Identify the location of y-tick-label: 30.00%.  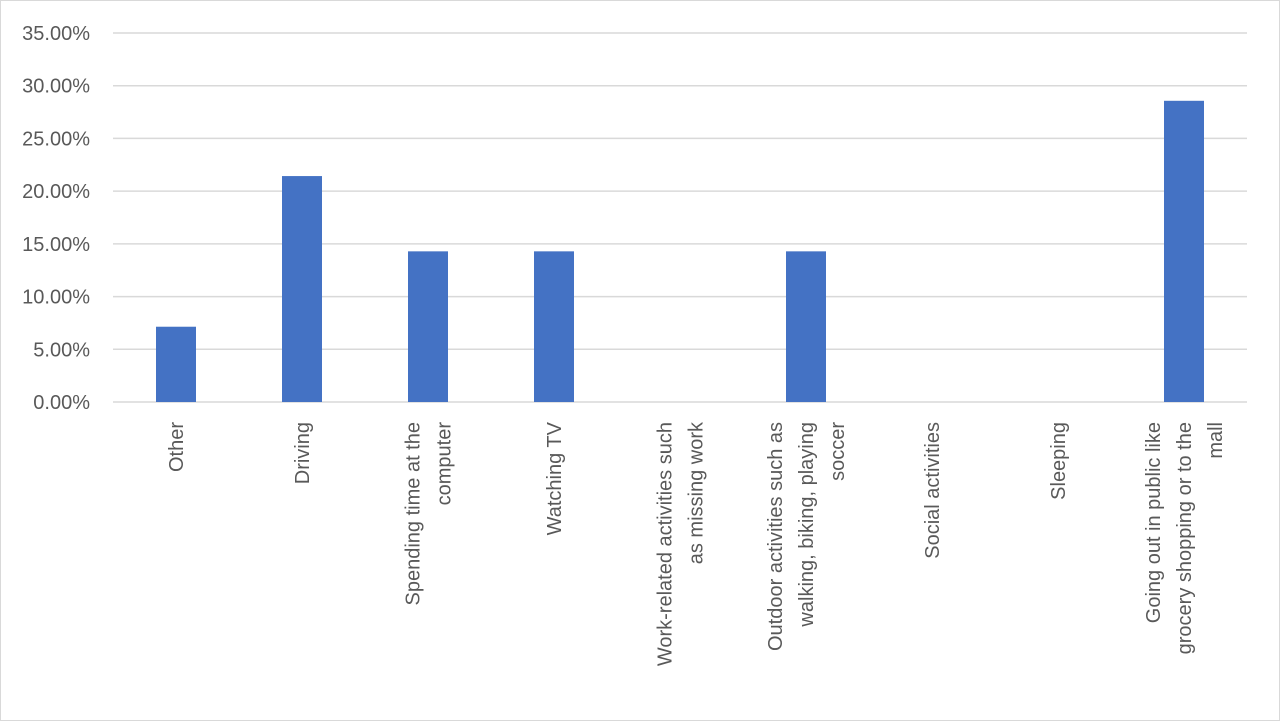
(56, 87).